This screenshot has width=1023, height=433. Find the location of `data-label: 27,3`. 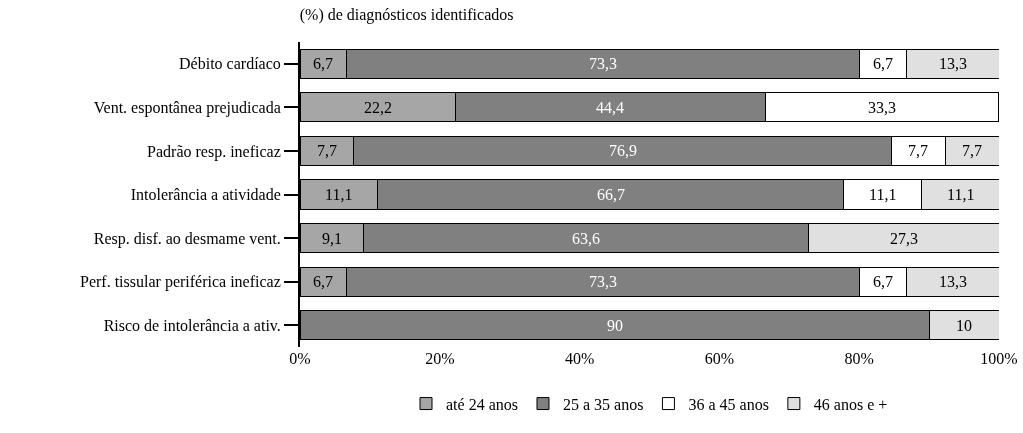

data-label: 27,3 is located at coordinates (904, 238).